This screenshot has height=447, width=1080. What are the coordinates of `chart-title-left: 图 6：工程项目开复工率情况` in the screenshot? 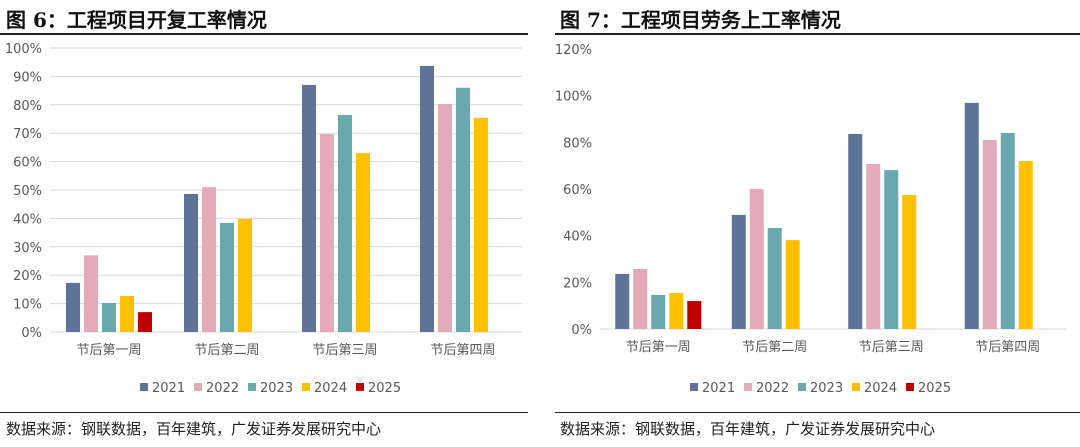 It's located at (136, 20).